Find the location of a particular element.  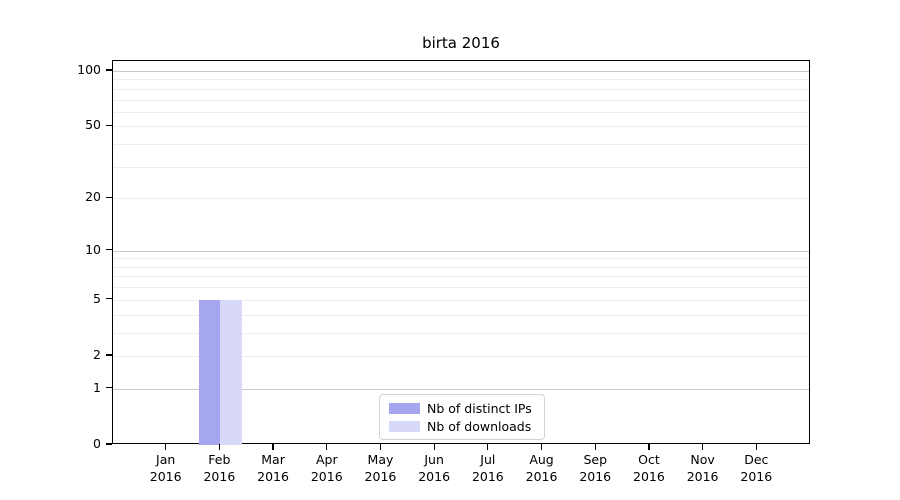

y-tick-label: 5 is located at coordinates (97, 298).